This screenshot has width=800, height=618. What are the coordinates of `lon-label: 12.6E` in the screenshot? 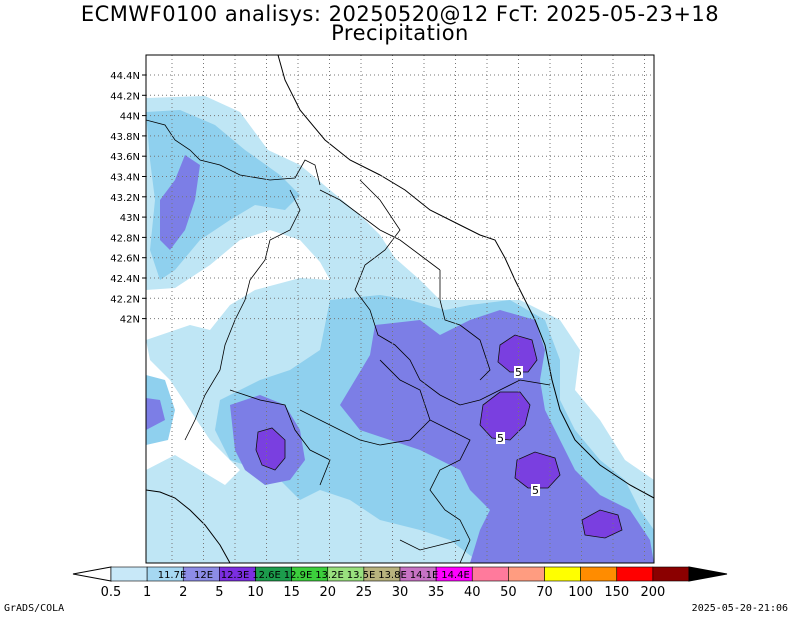 It's located at (266, 575).